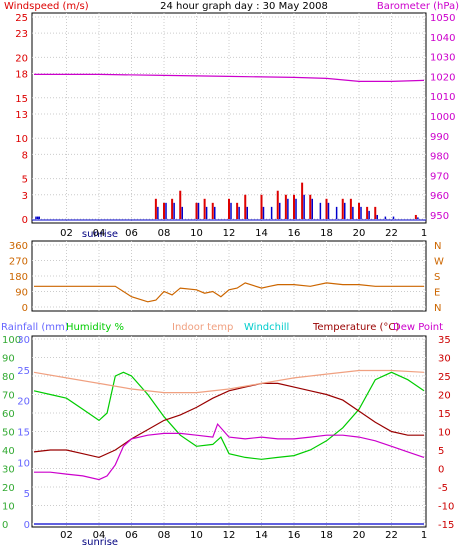 Image resolution: width=463 pixels, height=556 pixels. What do you see at coordinates (11, 340) in the screenshot?
I see `humidity-tick-label: 100` at bounding box center [11, 340].